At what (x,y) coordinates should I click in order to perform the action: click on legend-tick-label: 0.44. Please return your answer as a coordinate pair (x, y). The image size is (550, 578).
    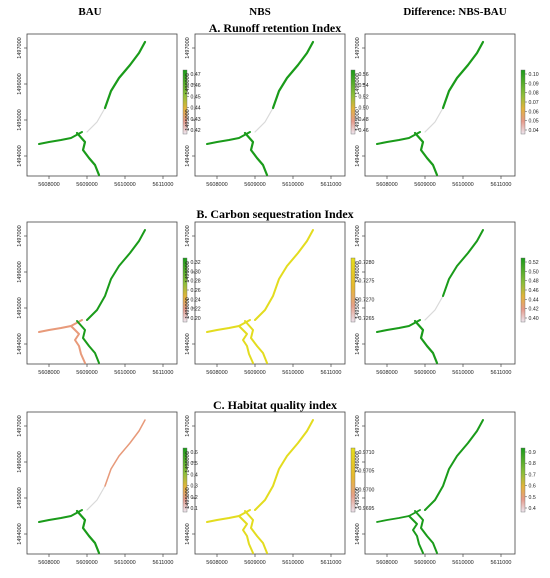
    Looking at the image, I should click on (534, 300).